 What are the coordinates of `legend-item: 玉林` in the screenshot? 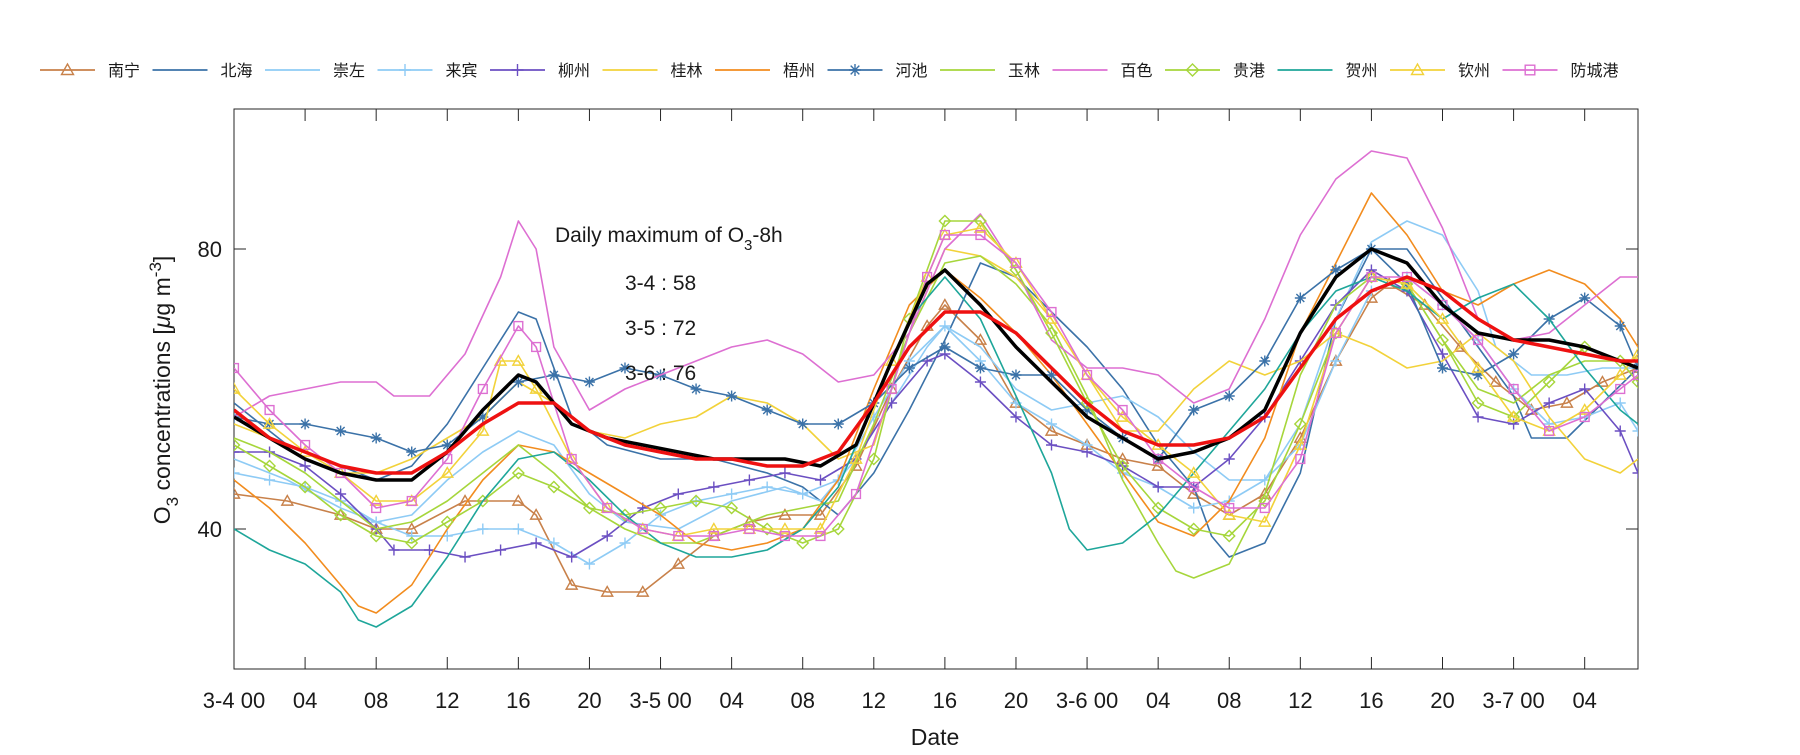 It's located at (990, 71).